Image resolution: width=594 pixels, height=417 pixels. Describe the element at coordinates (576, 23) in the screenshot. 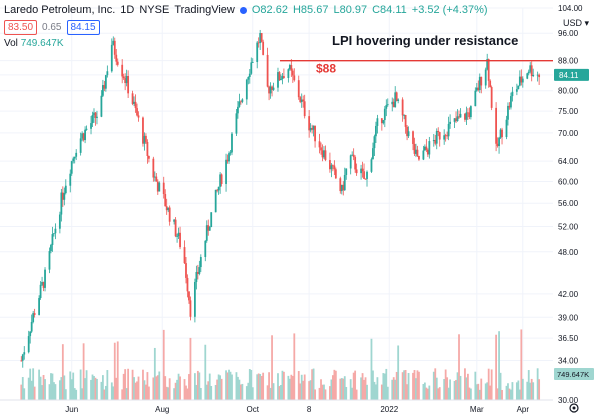

I see `currency-selector: USD ▾` at that location.